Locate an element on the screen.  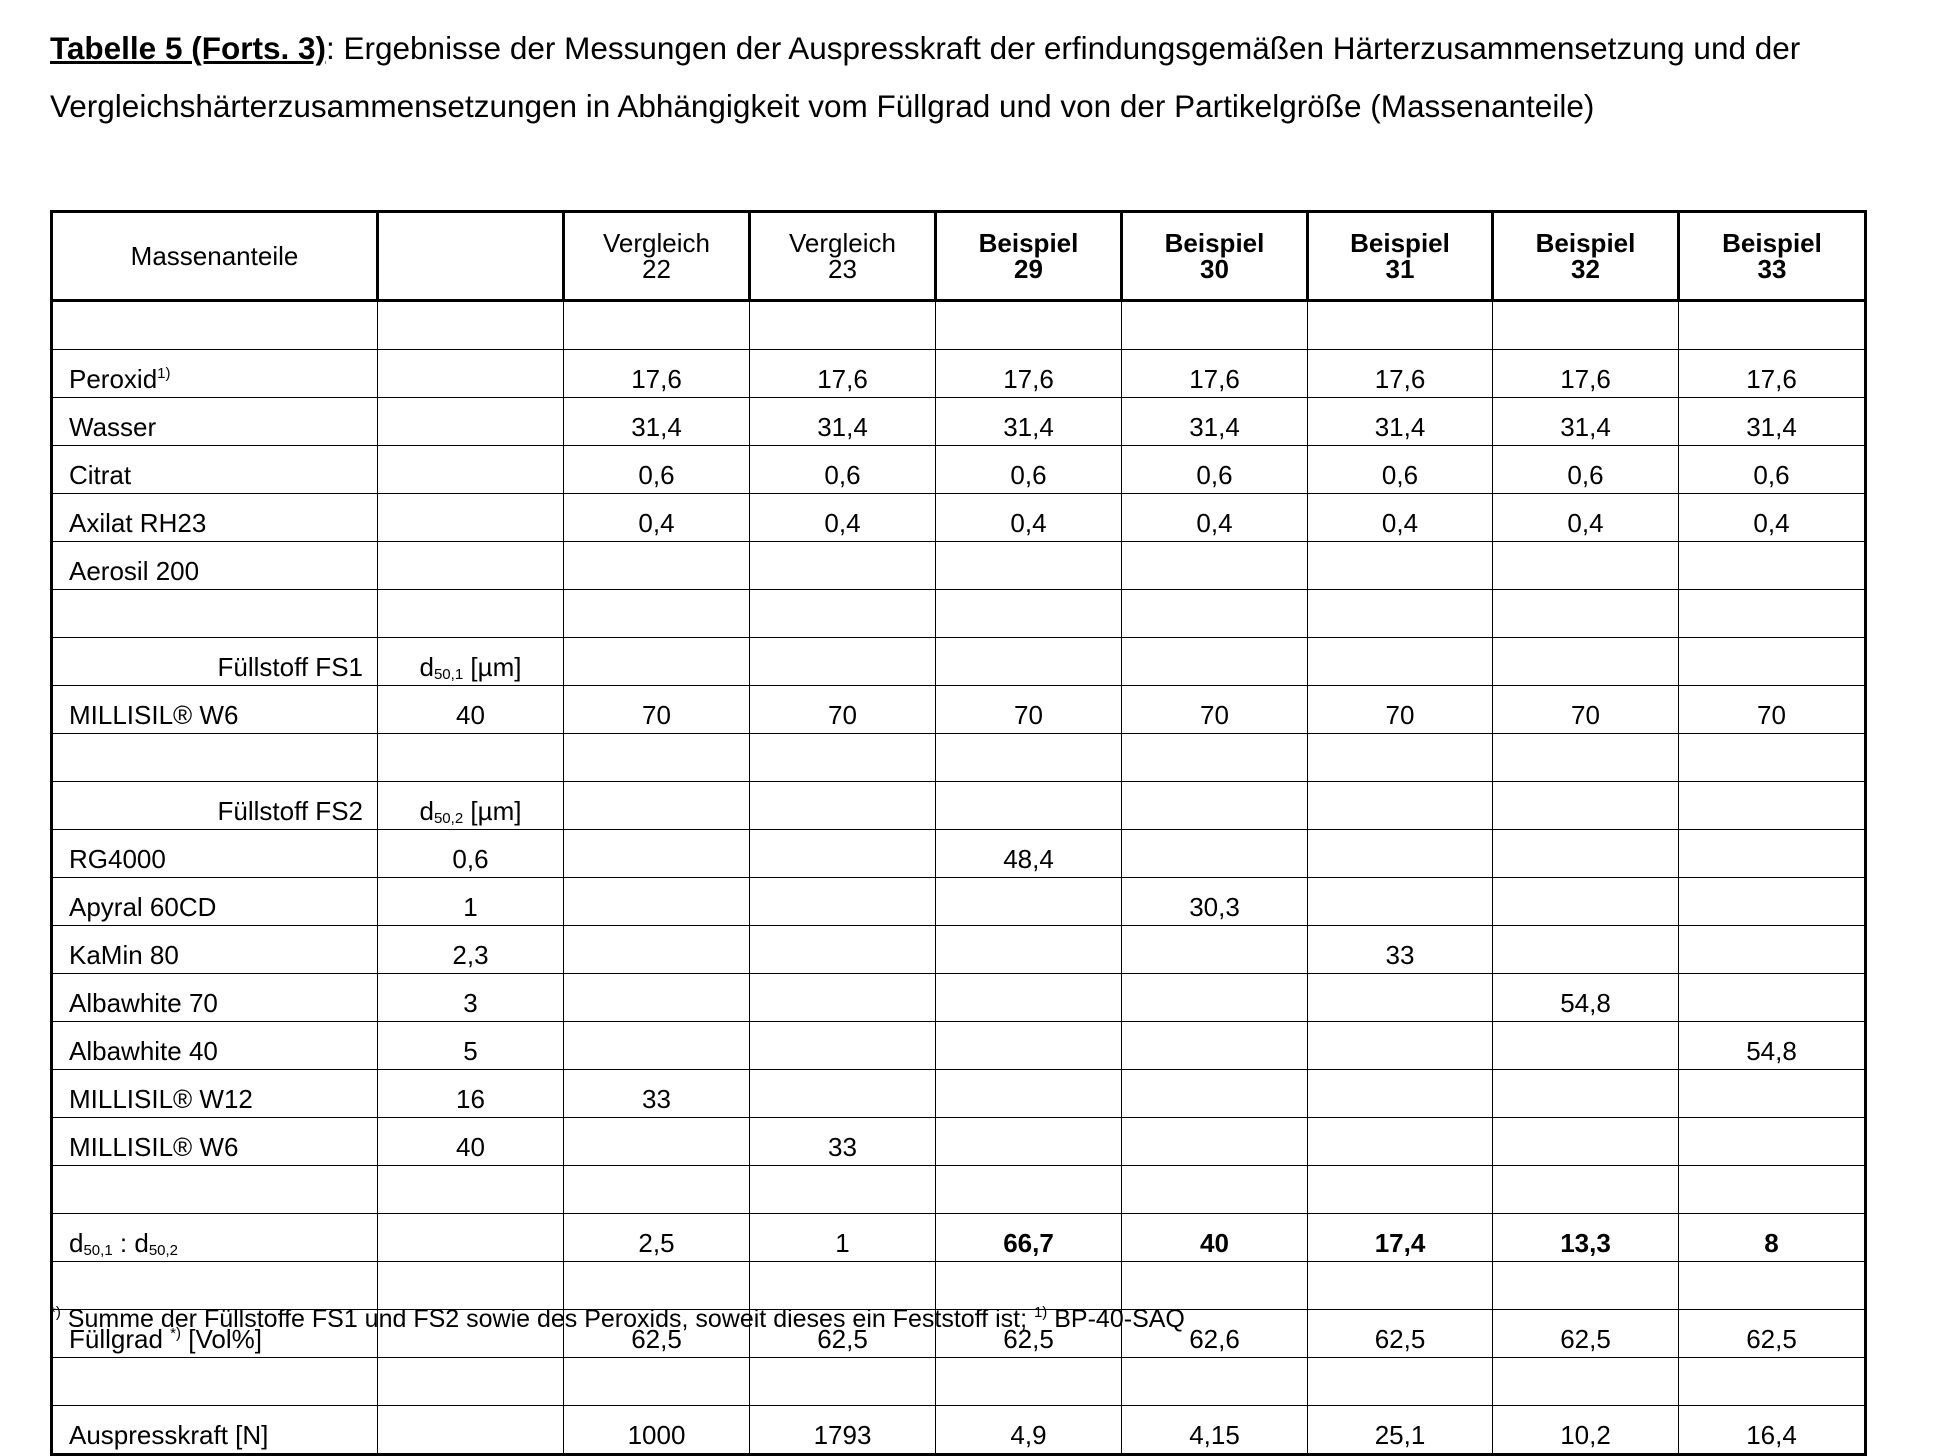
header-cell: Vergleich22 is located at coordinates (657, 256).